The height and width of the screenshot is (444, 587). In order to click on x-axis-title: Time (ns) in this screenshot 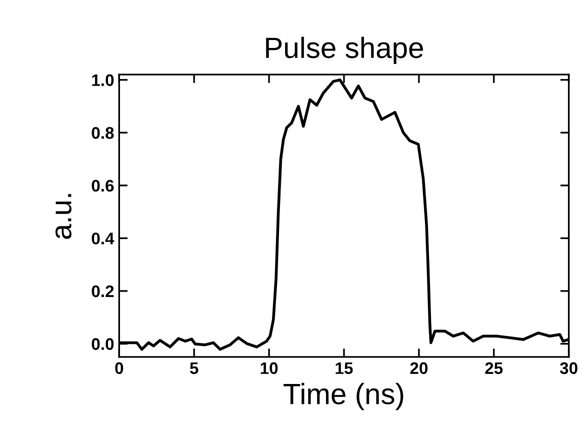, I will do `click(344, 396)`.